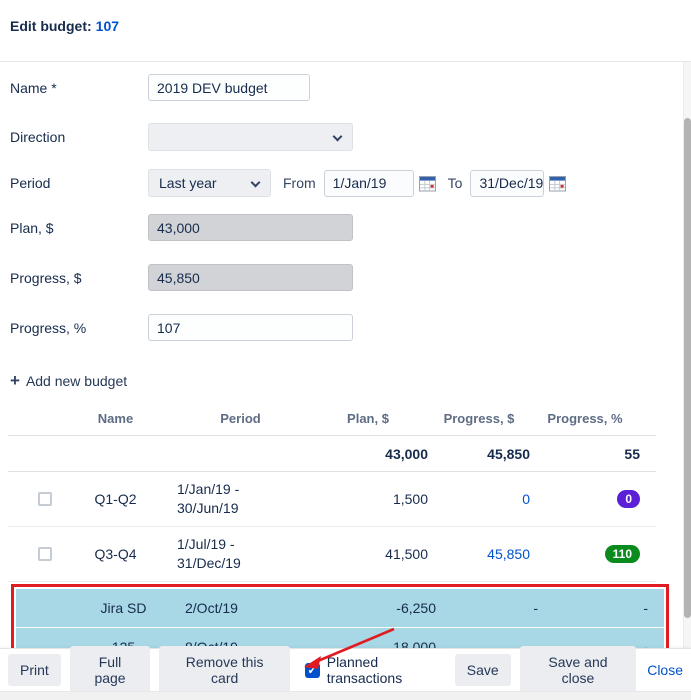  I want to click on row-period: 1/Jan/19 - 30/Jun/19, so click(208, 498).